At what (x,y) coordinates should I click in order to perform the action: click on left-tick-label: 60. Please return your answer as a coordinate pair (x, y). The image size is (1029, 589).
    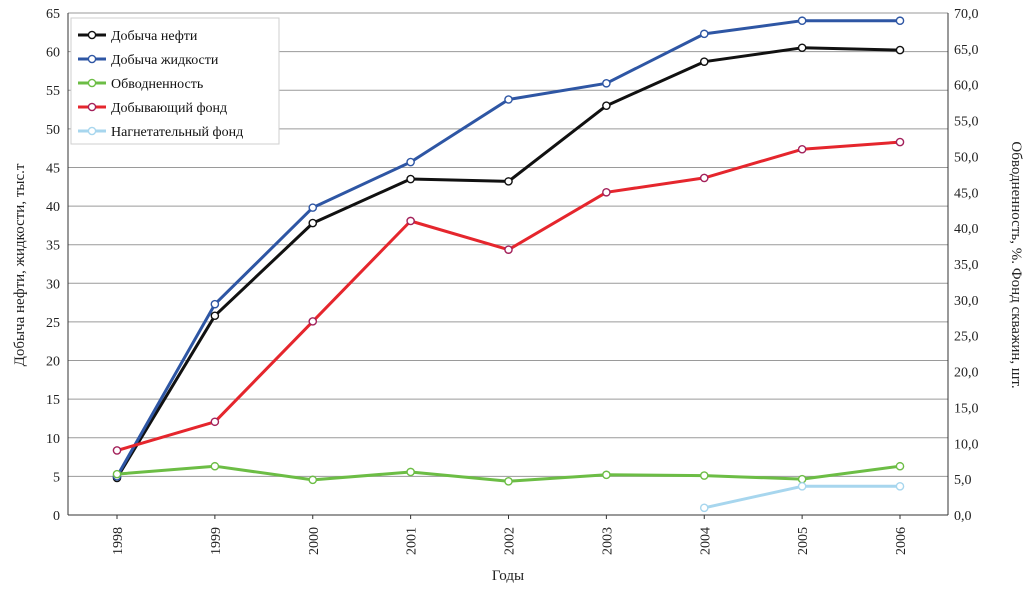
    Looking at the image, I should click on (53, 53).